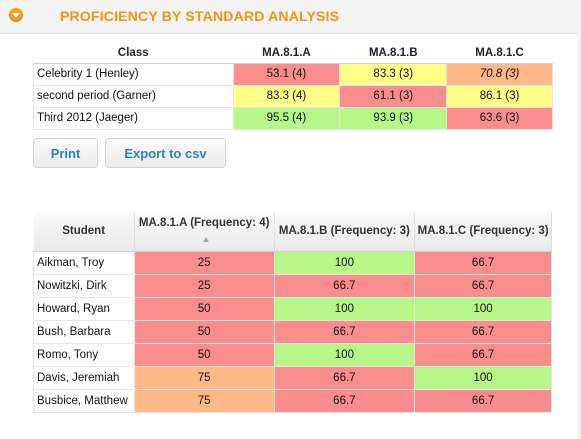 The height and width of the screenshot is (439, 581). What do you see at coordinates (84, 400) in the screenshot?
I see `student-name-cell: Busbice, Matthew` at bounding box center [84, 400].